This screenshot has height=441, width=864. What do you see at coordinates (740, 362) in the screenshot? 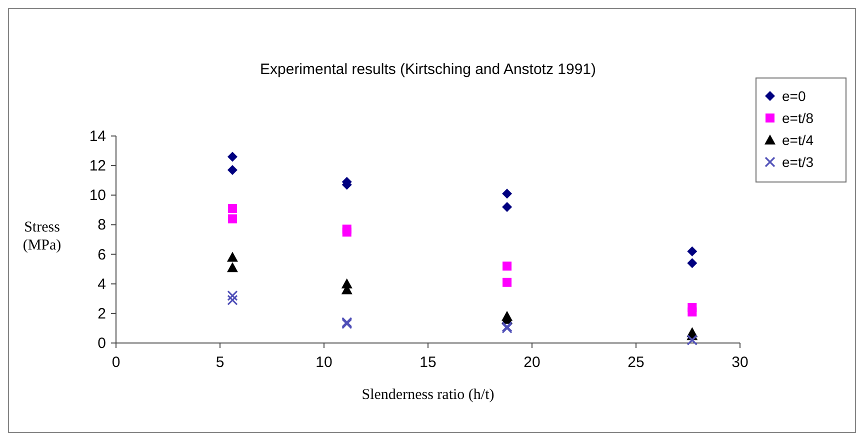
I see `x-tick-label: 30` at bounding box center [740, 362].